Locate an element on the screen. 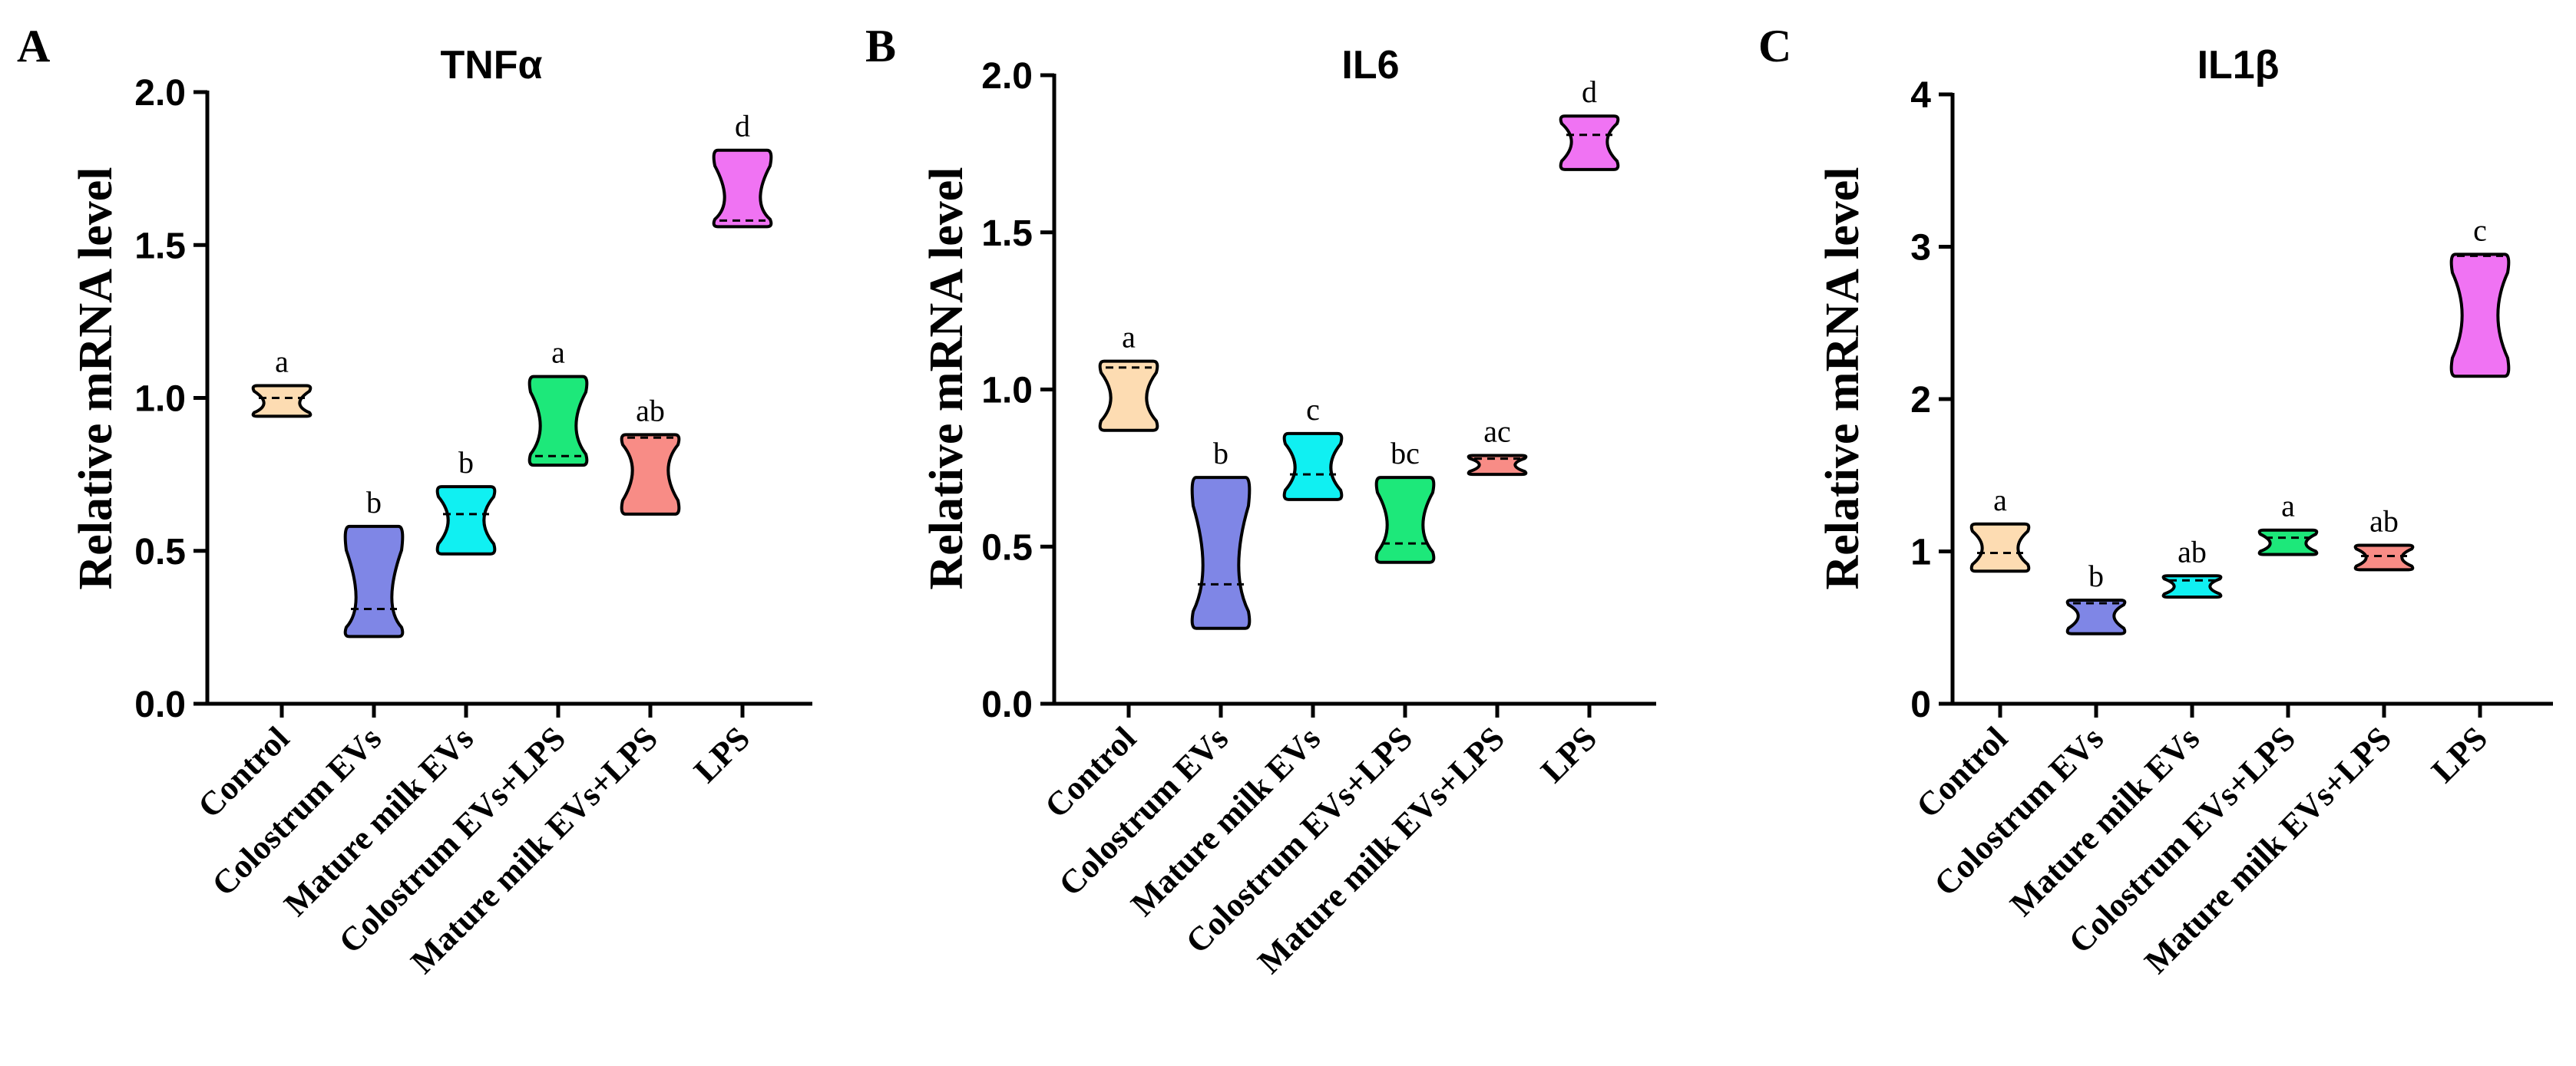 Image resolution: width=2576 pixels, height=1066 pixels. significance-label: ac is located at coordinates (1497, 431).